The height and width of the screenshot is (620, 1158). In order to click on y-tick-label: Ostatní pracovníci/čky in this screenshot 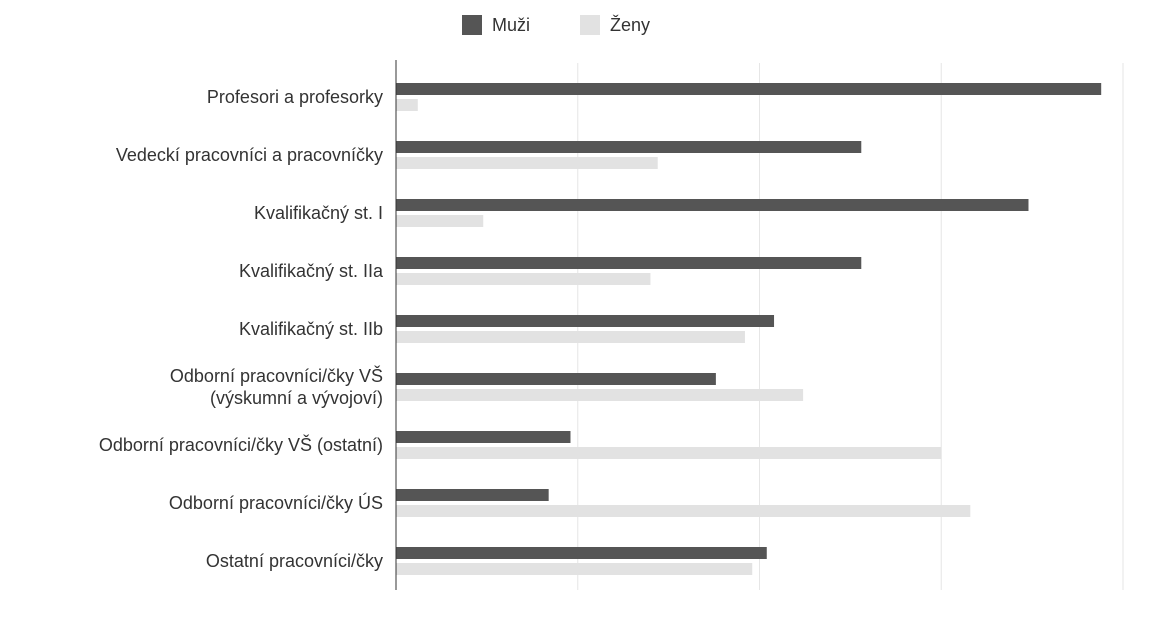, I will do `click(294, 561)`.